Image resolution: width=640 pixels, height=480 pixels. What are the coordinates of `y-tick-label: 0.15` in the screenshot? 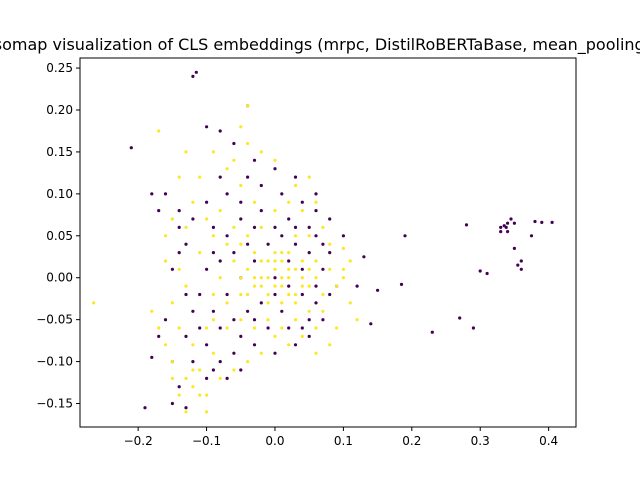 It's located at (59, 152).